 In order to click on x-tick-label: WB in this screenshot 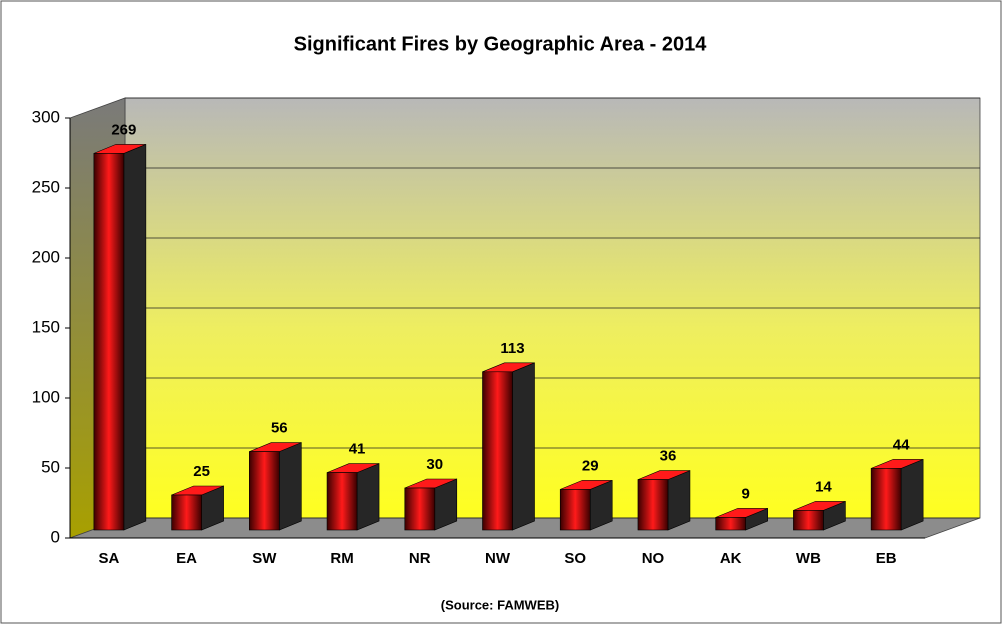, I will do `click(808, 558)`.